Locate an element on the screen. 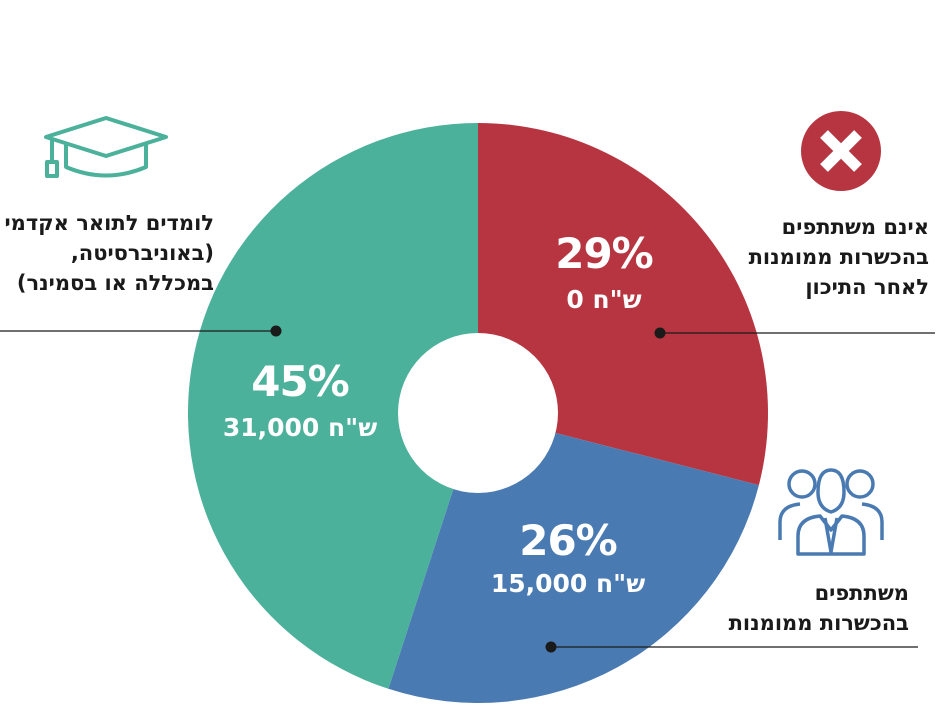 Image resolution: width=945 pixels, height=727 pixels. callout-line: לאחר התיכון is located at coordinates (867, 287).